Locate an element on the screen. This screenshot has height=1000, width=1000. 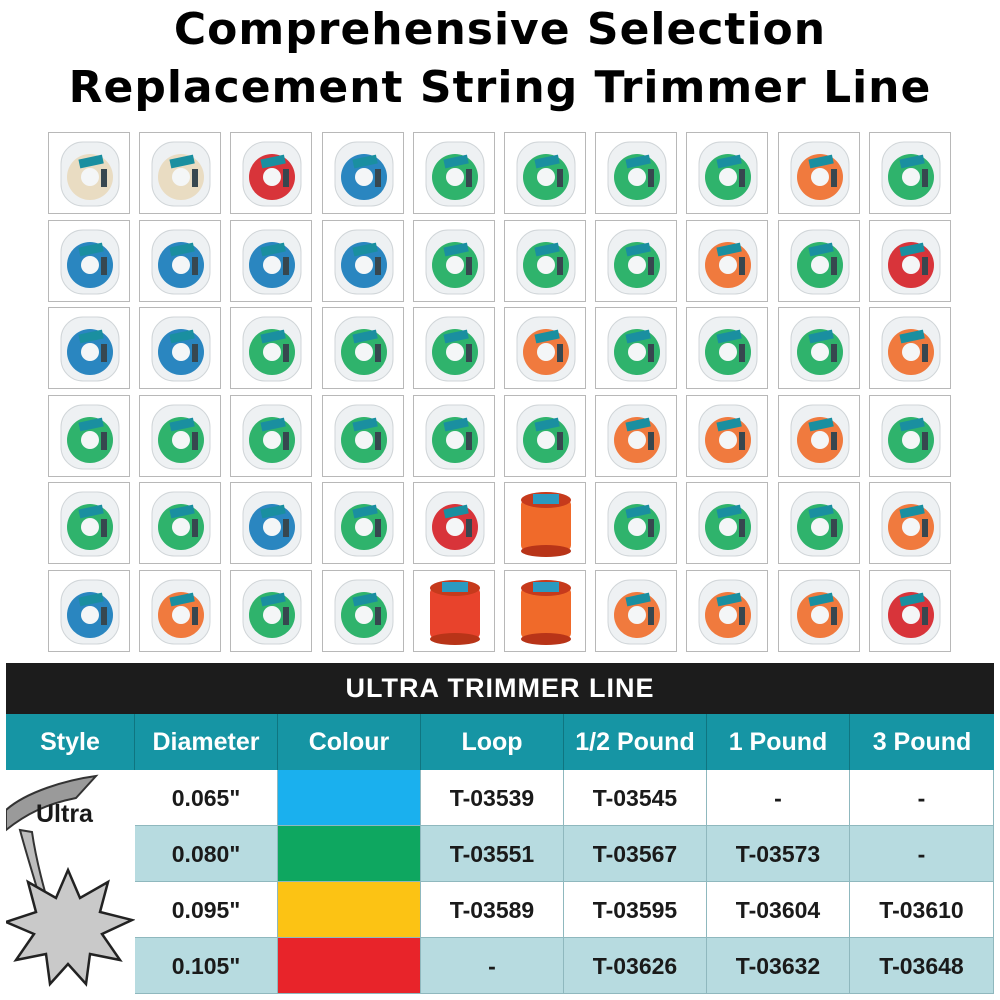
table-row: 0.095" T-03589 T-03595 T-03604 T-03610 is located at coordinates (500, 910).